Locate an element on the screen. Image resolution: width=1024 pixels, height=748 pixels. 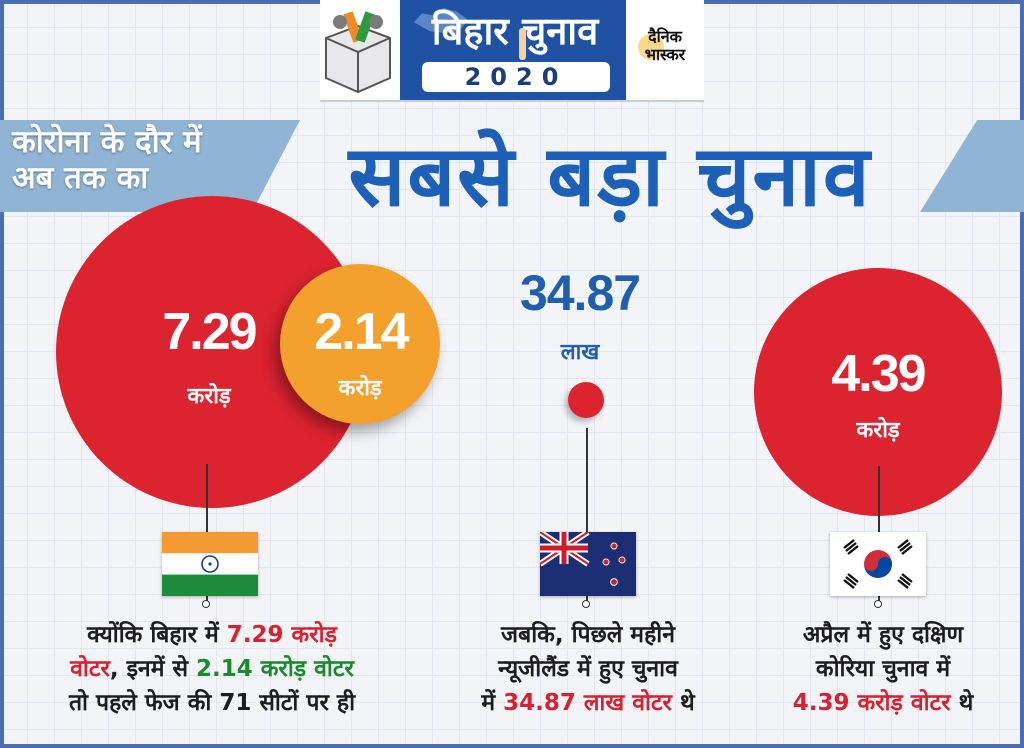
brand-sun-icon is located at coordinates (651, 47).